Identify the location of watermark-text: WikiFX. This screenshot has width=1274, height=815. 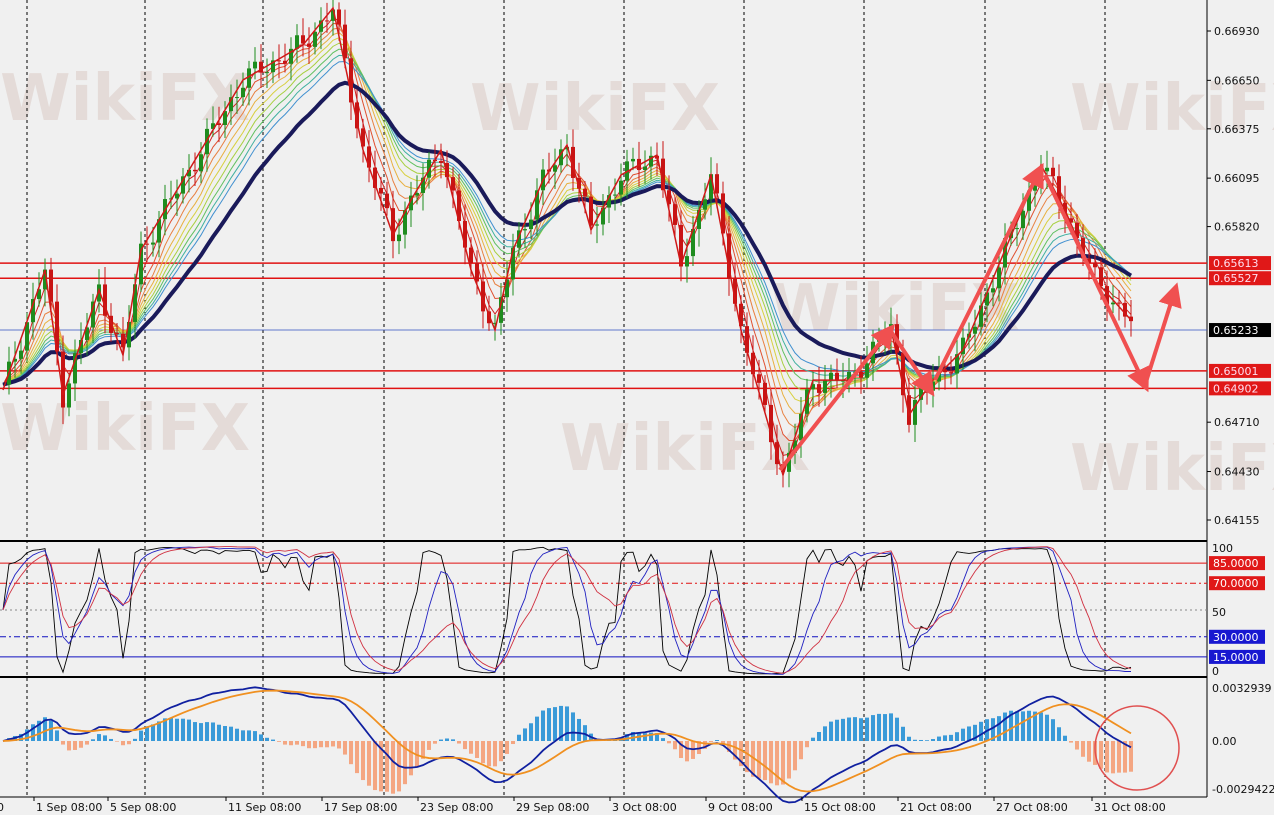
(125, 99).